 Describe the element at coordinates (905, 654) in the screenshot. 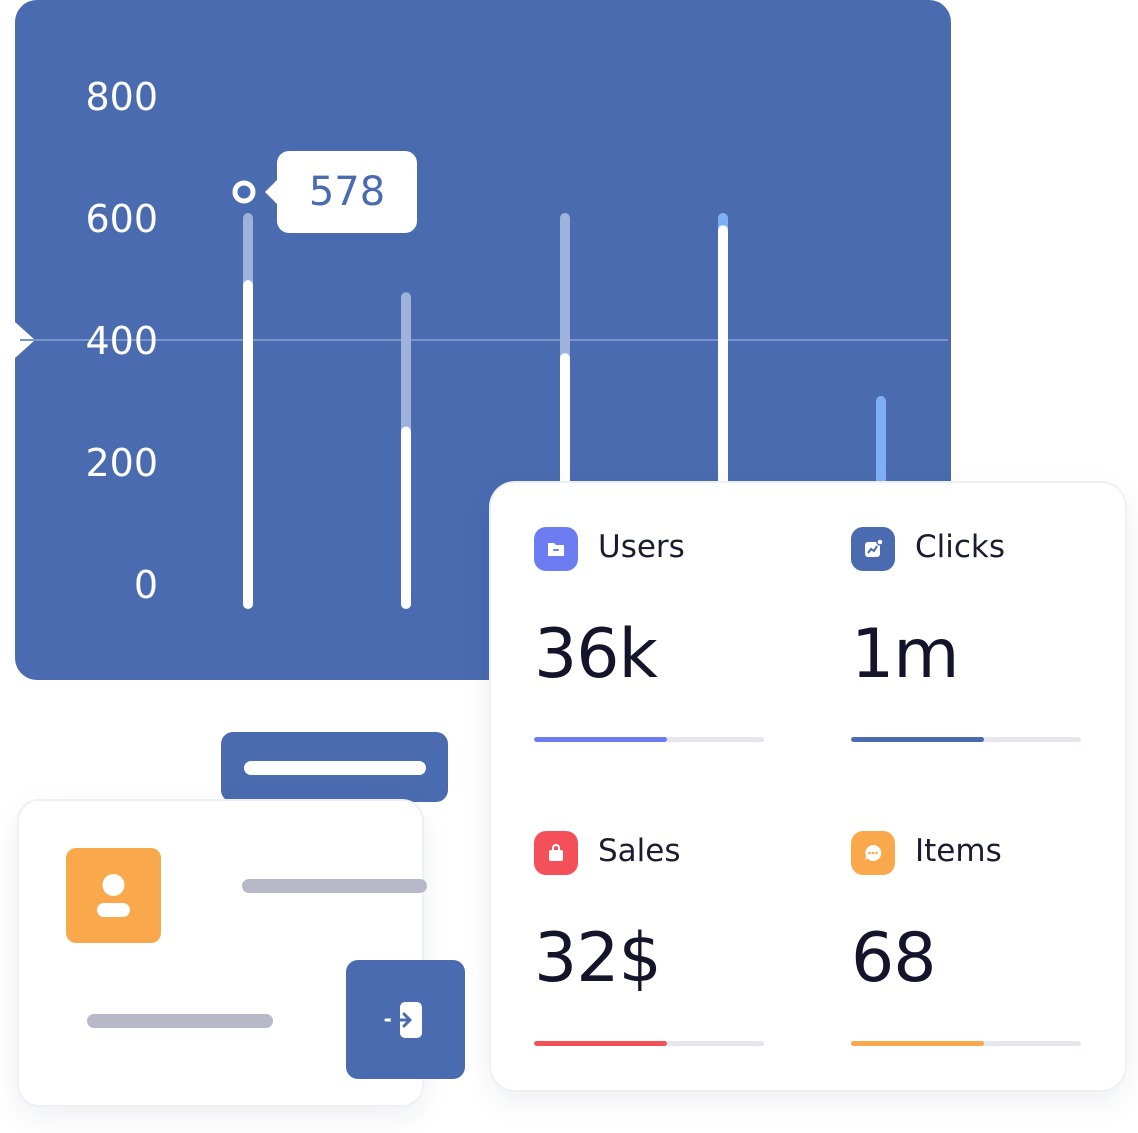

I see `stat-value: 1m` at that location.